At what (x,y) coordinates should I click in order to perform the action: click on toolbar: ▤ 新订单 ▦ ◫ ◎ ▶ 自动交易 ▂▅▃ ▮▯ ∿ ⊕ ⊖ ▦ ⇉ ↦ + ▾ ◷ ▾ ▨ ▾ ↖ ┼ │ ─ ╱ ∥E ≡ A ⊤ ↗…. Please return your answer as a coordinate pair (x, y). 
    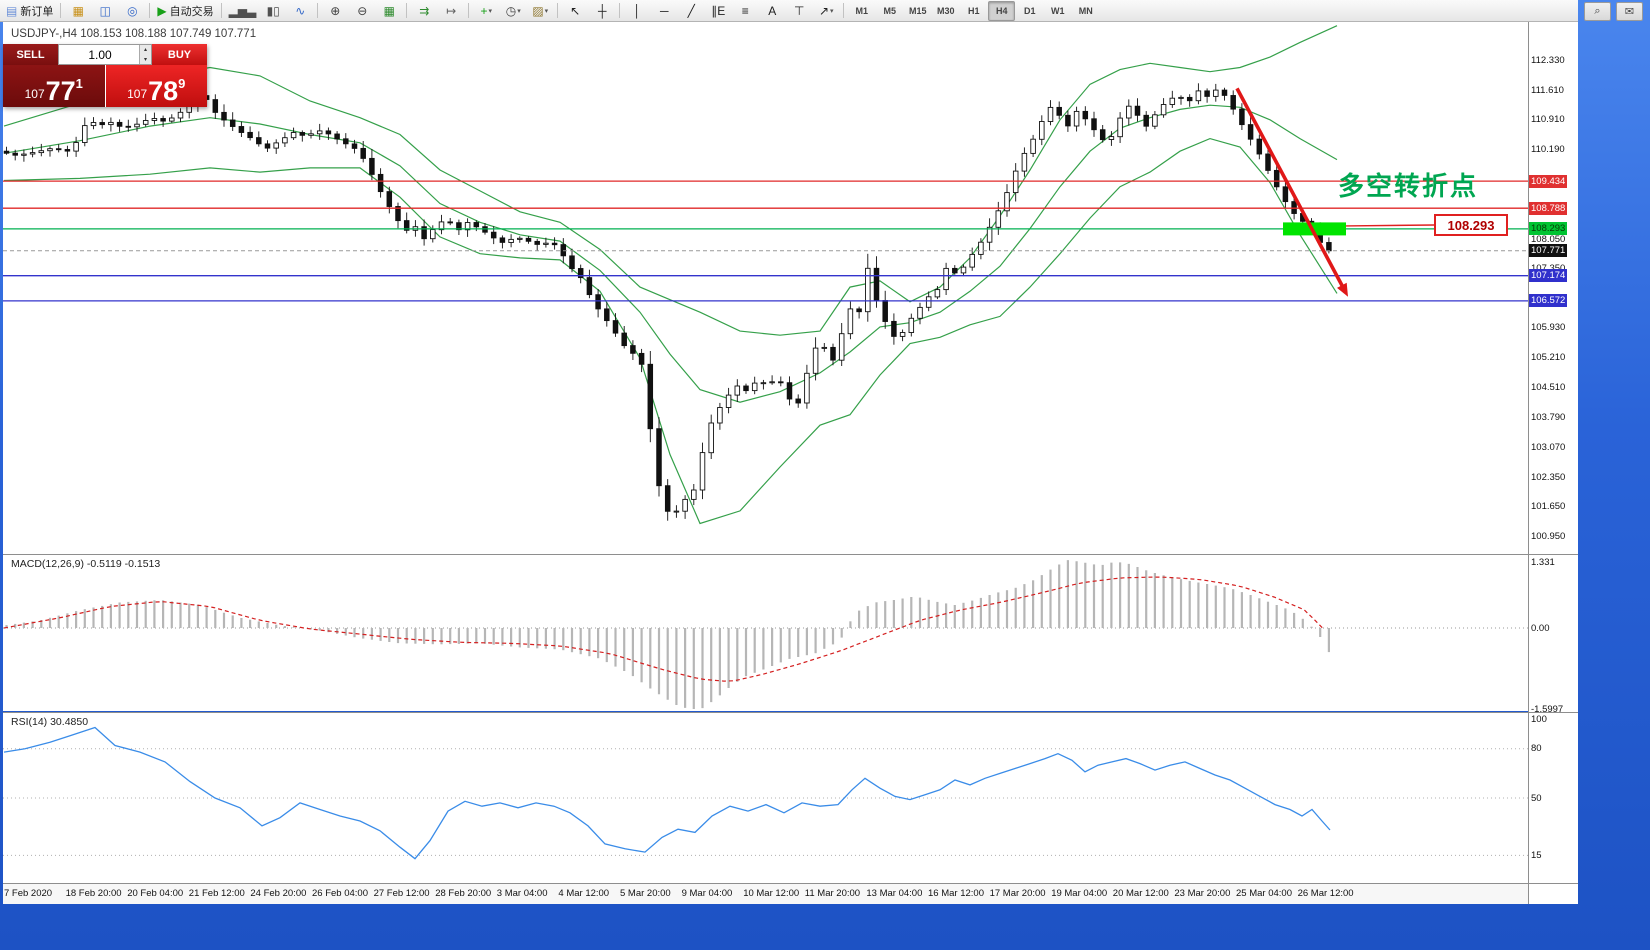
    Looking at the image, I should click on (789, 11).